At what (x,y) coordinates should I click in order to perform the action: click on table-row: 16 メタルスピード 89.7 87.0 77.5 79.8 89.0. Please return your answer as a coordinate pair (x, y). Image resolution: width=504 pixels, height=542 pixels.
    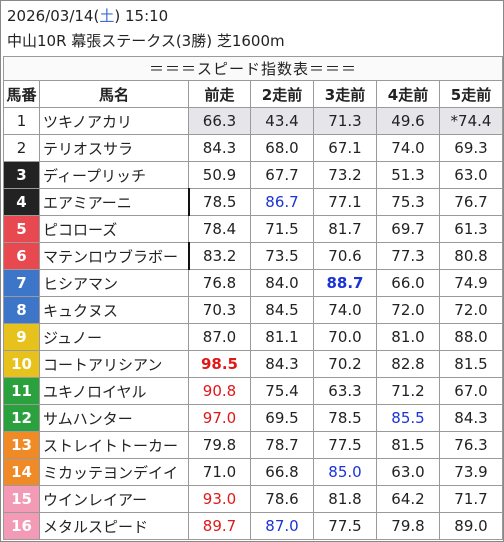
    Looking at the image, I should click on (253, 526).